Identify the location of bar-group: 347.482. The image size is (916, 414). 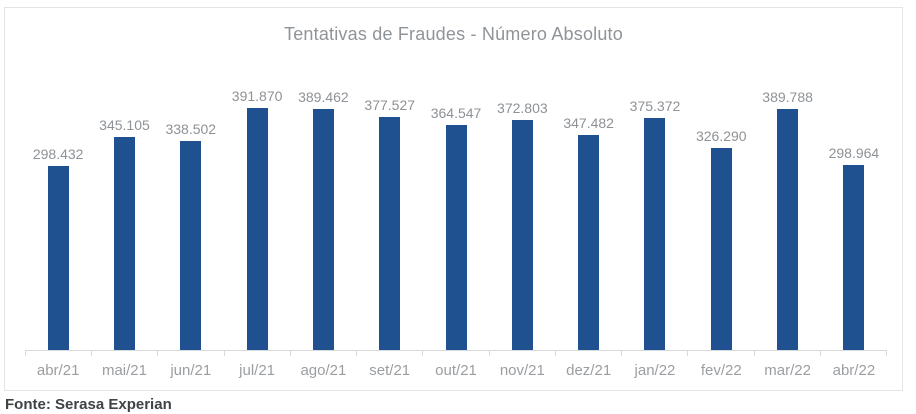
(589, 215).